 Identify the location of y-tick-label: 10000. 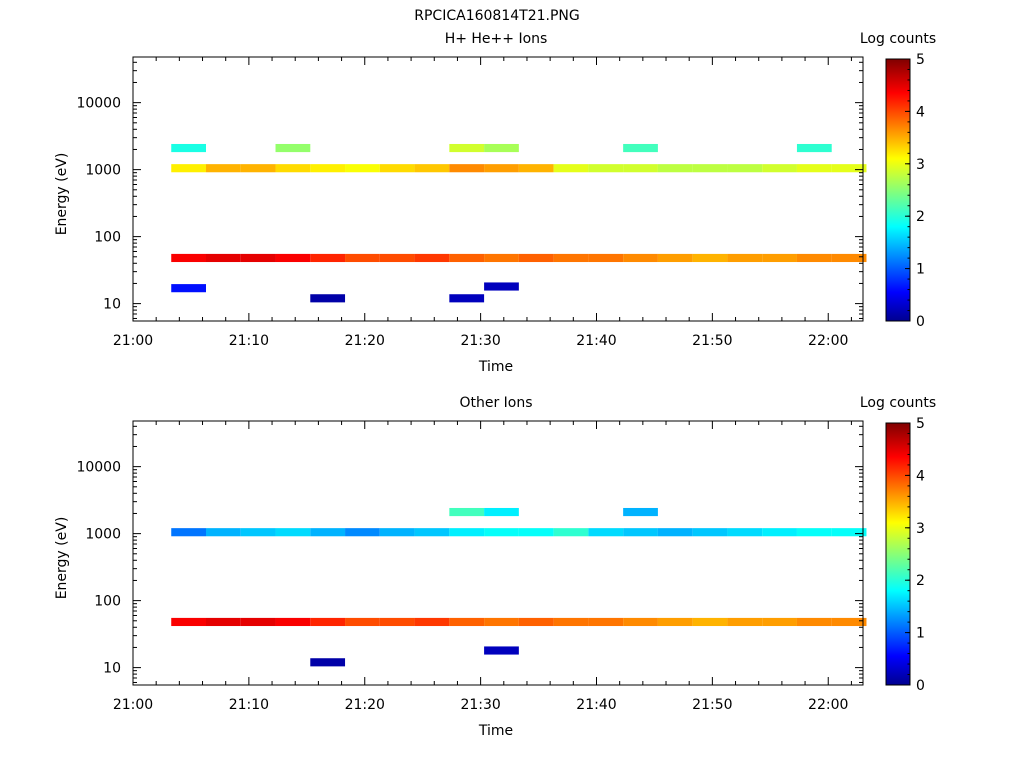
(98, 468).